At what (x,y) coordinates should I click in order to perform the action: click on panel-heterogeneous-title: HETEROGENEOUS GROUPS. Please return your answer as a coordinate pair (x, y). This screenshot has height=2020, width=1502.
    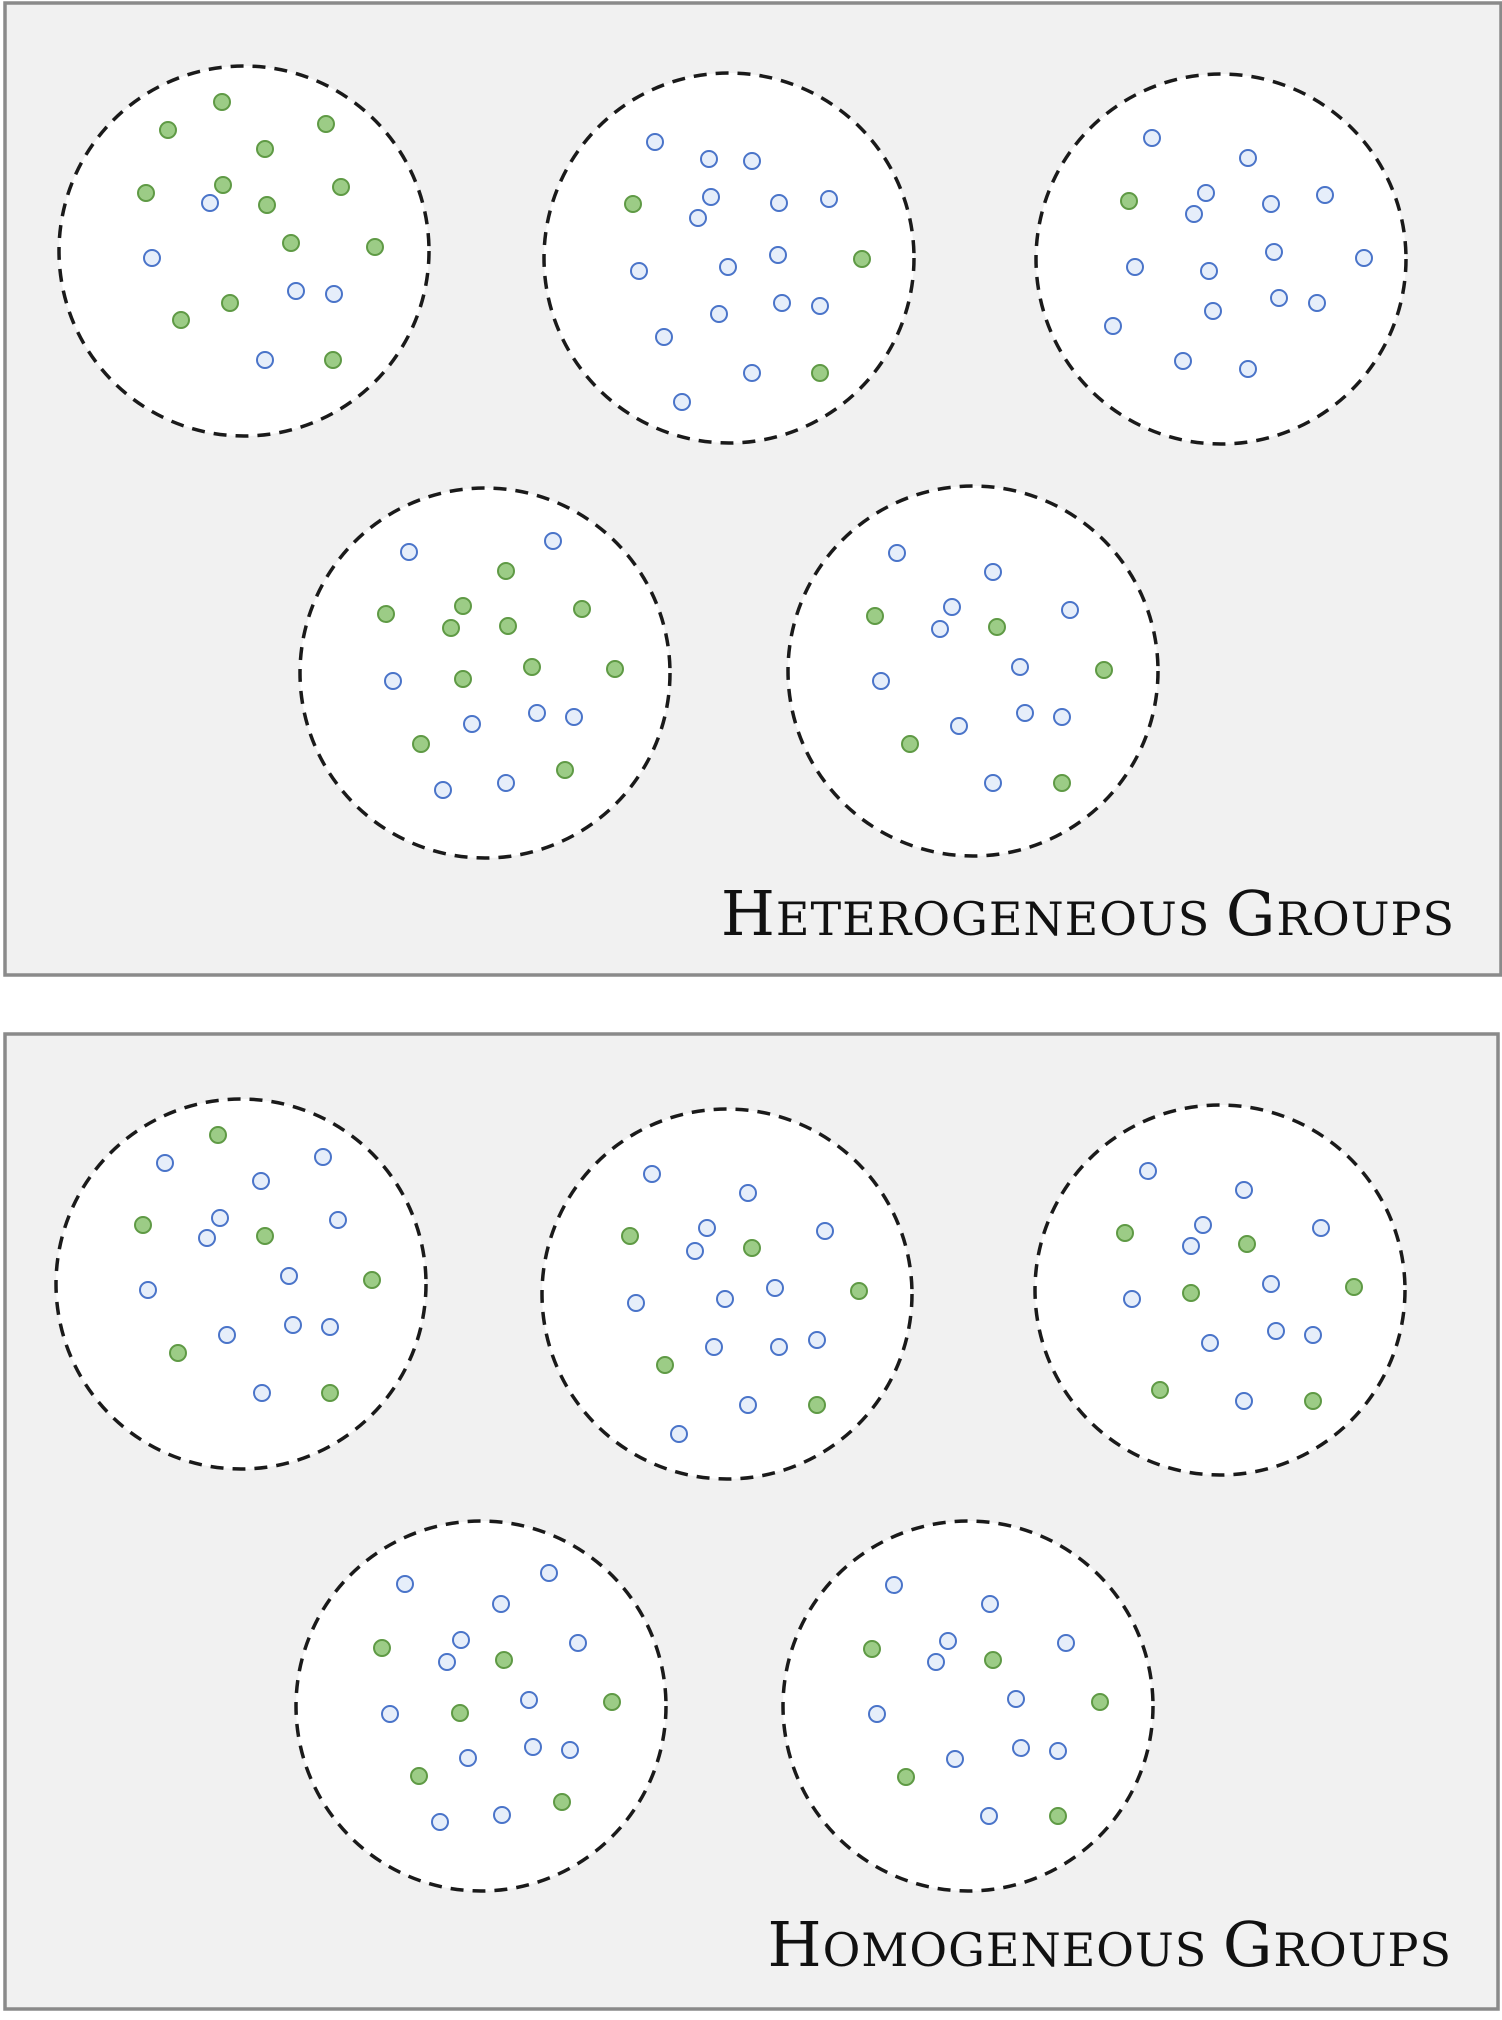
    Looking at the image, I should click on (1088, 913).